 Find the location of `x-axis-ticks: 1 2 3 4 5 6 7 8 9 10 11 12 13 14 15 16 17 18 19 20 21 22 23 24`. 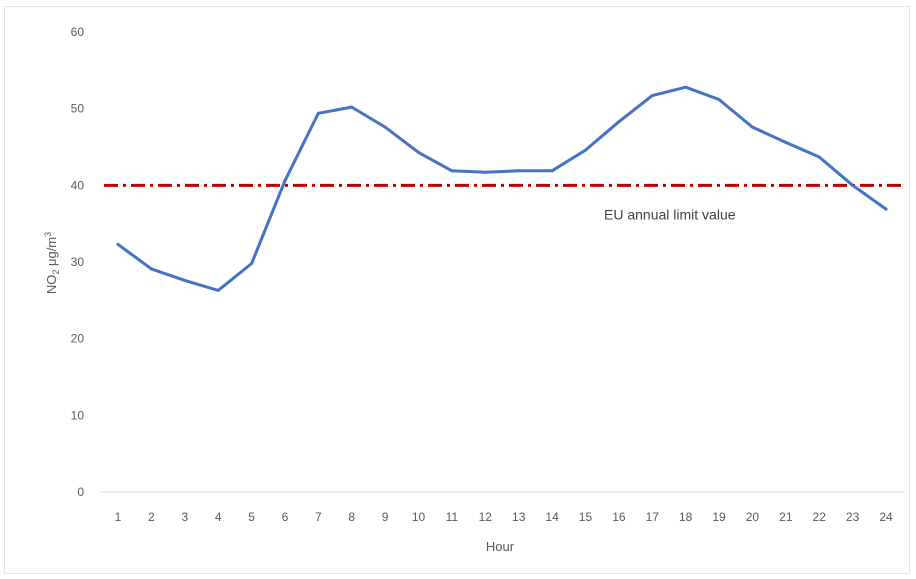

x-axis-ticks: 1 2 3 4 5 6 7 8 9 10 11 12 13 14 15 16 17 18 19 20 21 22 23 24 is located at coordinates (504, 517).